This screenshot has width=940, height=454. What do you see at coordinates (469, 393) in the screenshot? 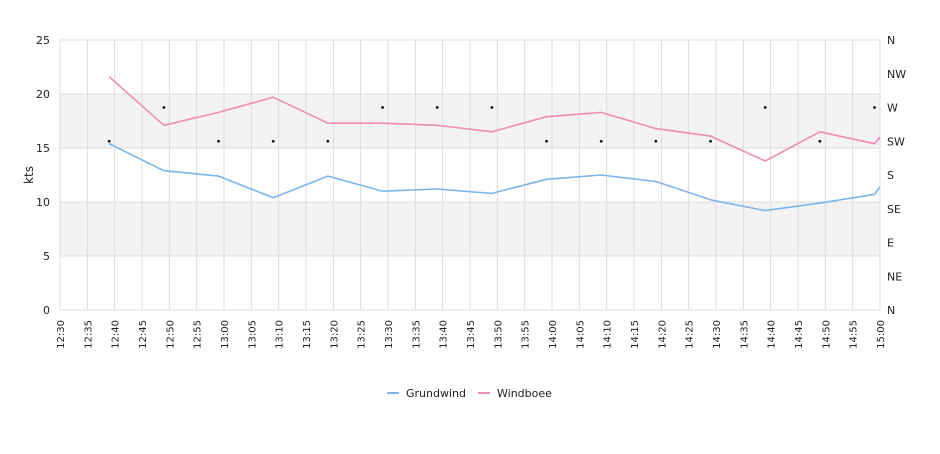
I see `legend: Grundwind Windboee` at bounding box center [469, 393].